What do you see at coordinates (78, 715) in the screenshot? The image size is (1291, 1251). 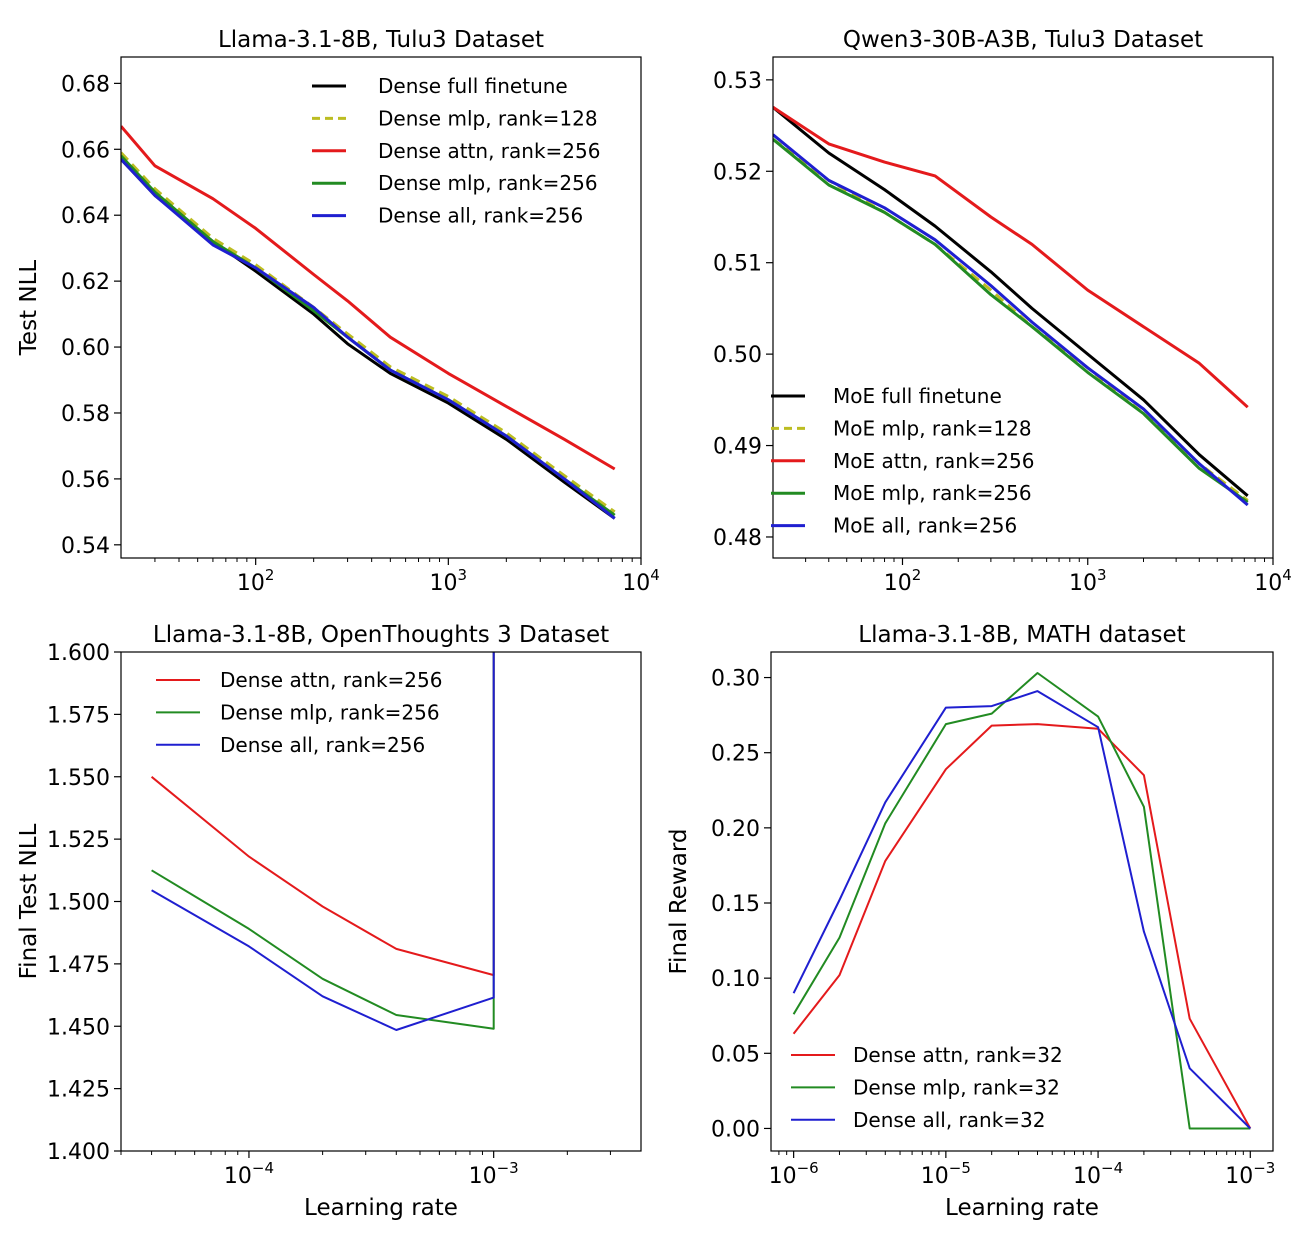 I see `y-tick-label: 1.575` at bounding box center [78, 715].